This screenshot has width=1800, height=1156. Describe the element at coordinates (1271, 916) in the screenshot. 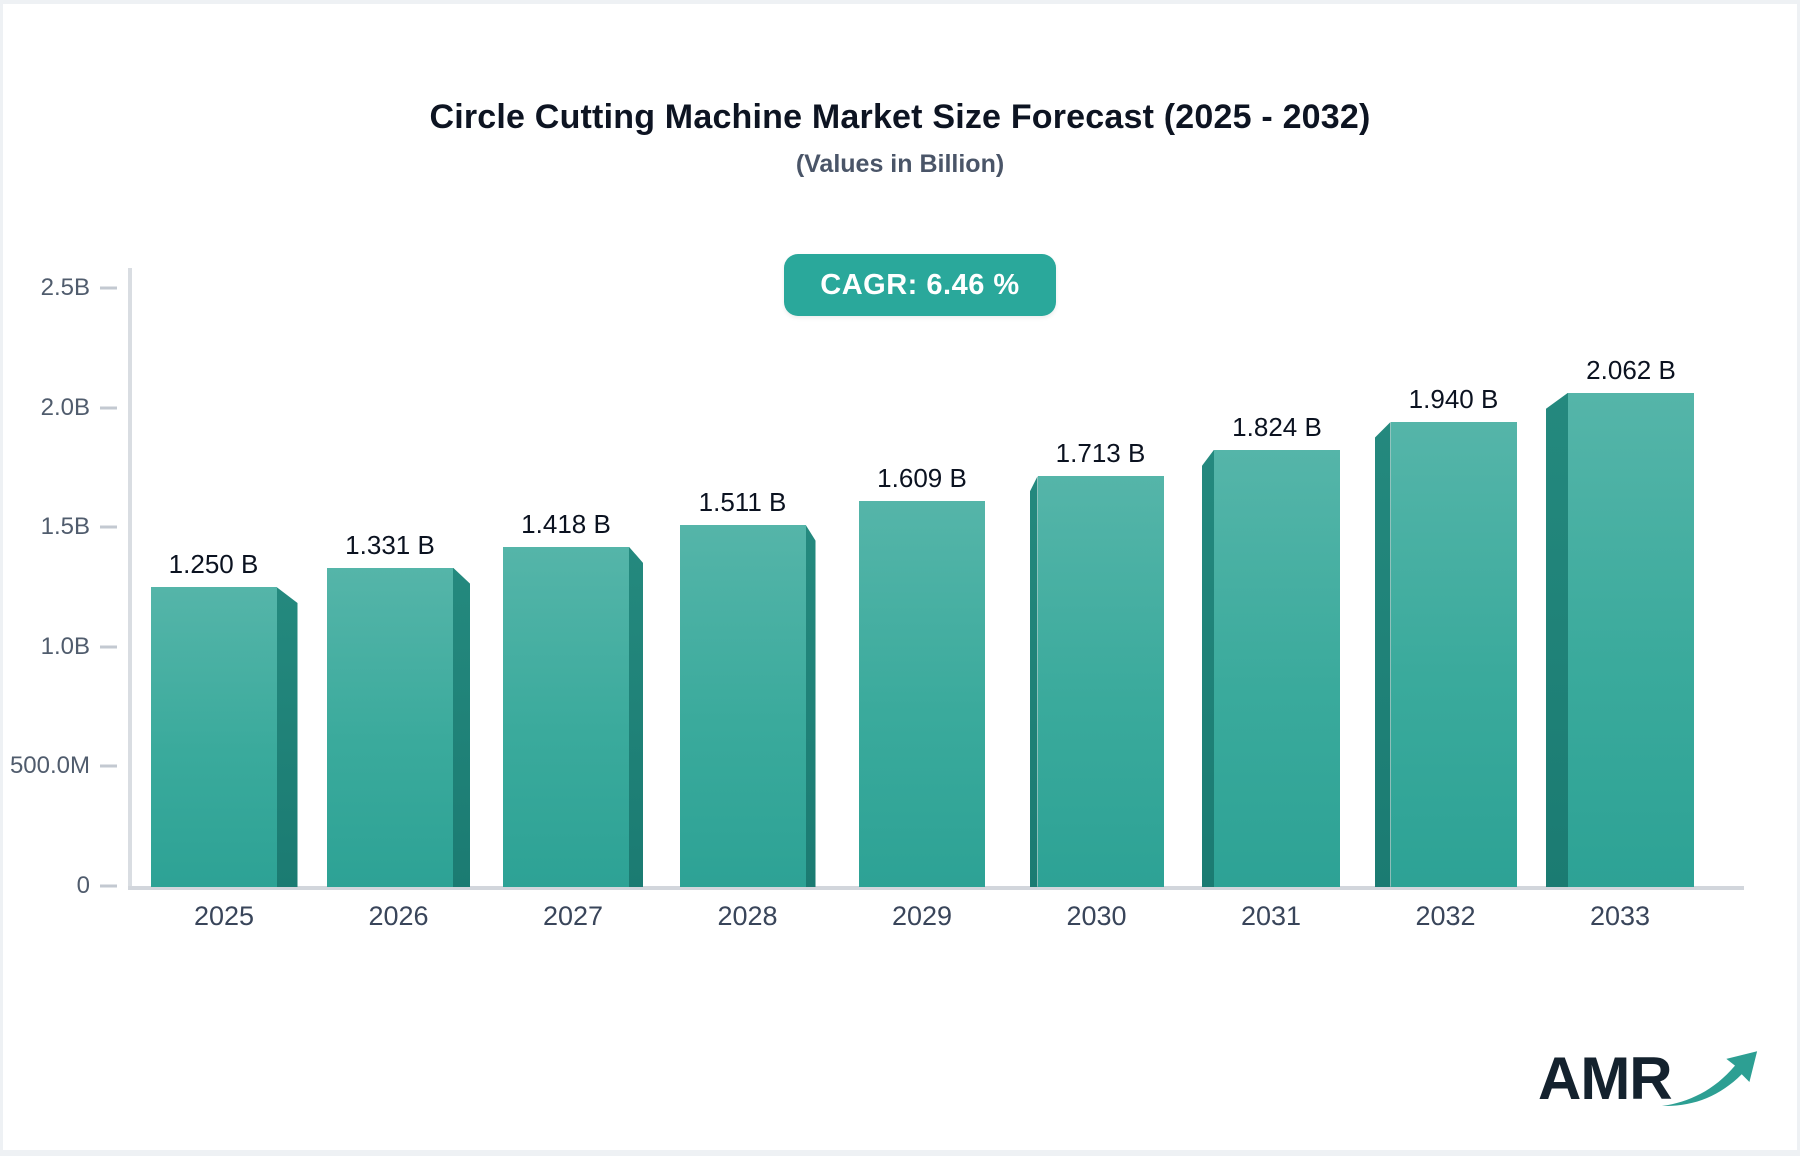

I see `x-tick-label-2031: 2031` at that location.